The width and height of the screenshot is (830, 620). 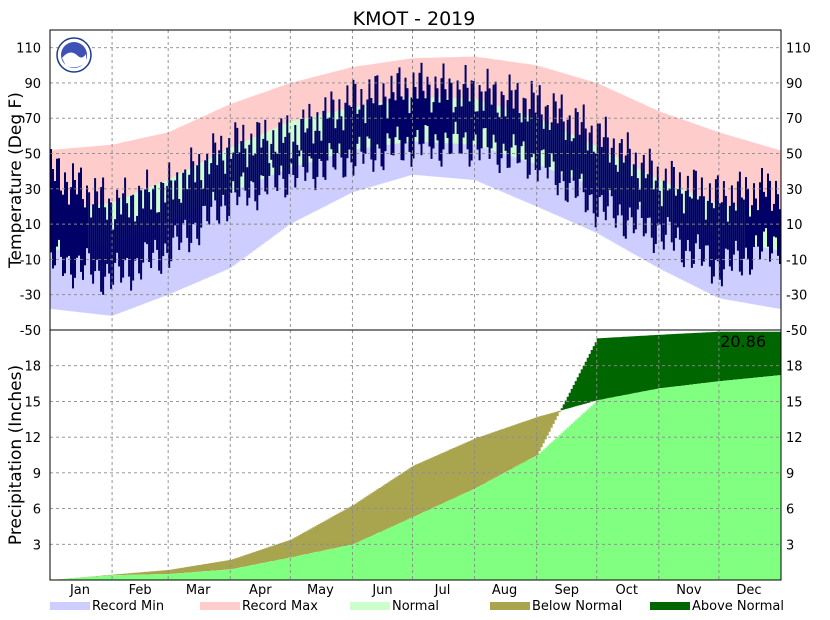 I want to click on temp-tick-right: 90, so click(x=794, y=84).